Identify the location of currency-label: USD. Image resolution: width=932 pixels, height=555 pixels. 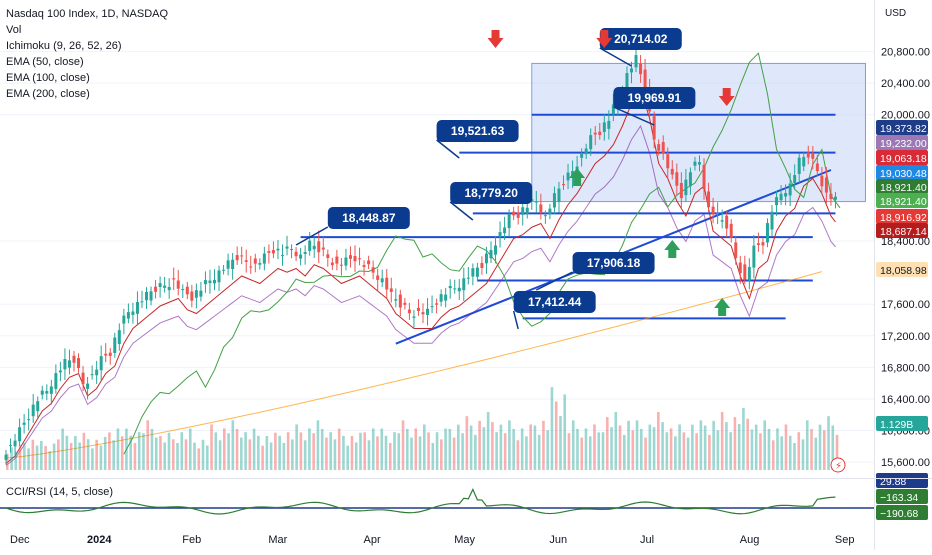
(896, 13).